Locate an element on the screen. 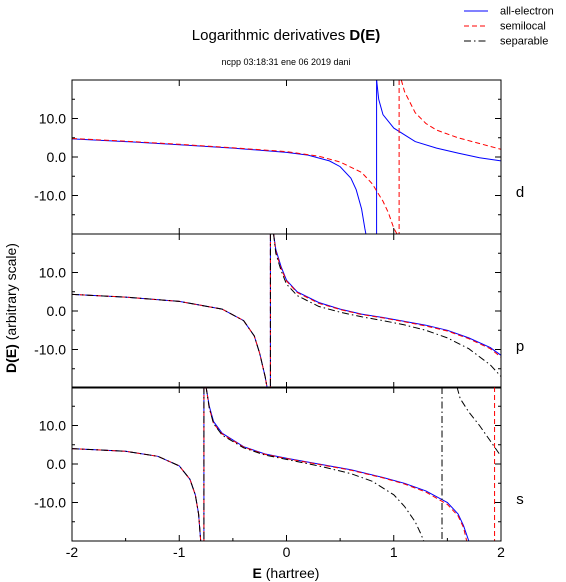 The image size is (566, 582). x-tick-label: -2 is located at coordinates (72, 552).